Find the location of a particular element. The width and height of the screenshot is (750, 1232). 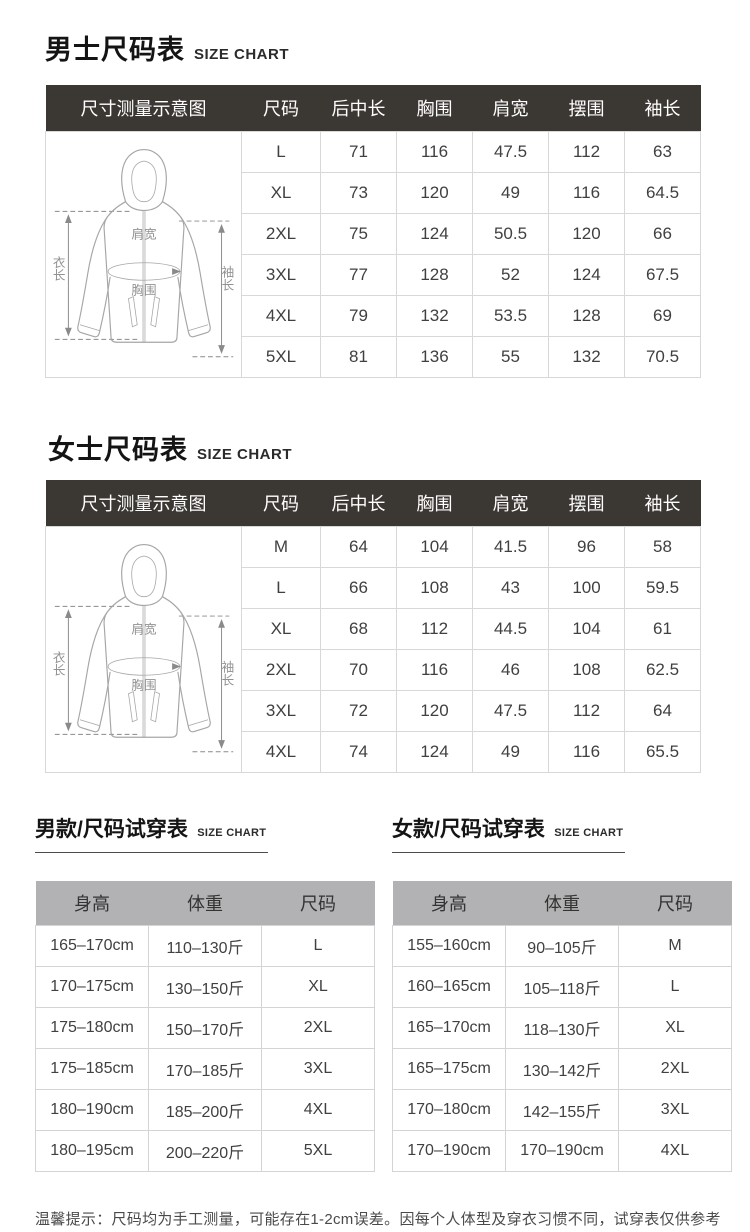

women-fitting-title: 女款/尺码试穿表 SIZE CHART is located at coordinates (509, 833).